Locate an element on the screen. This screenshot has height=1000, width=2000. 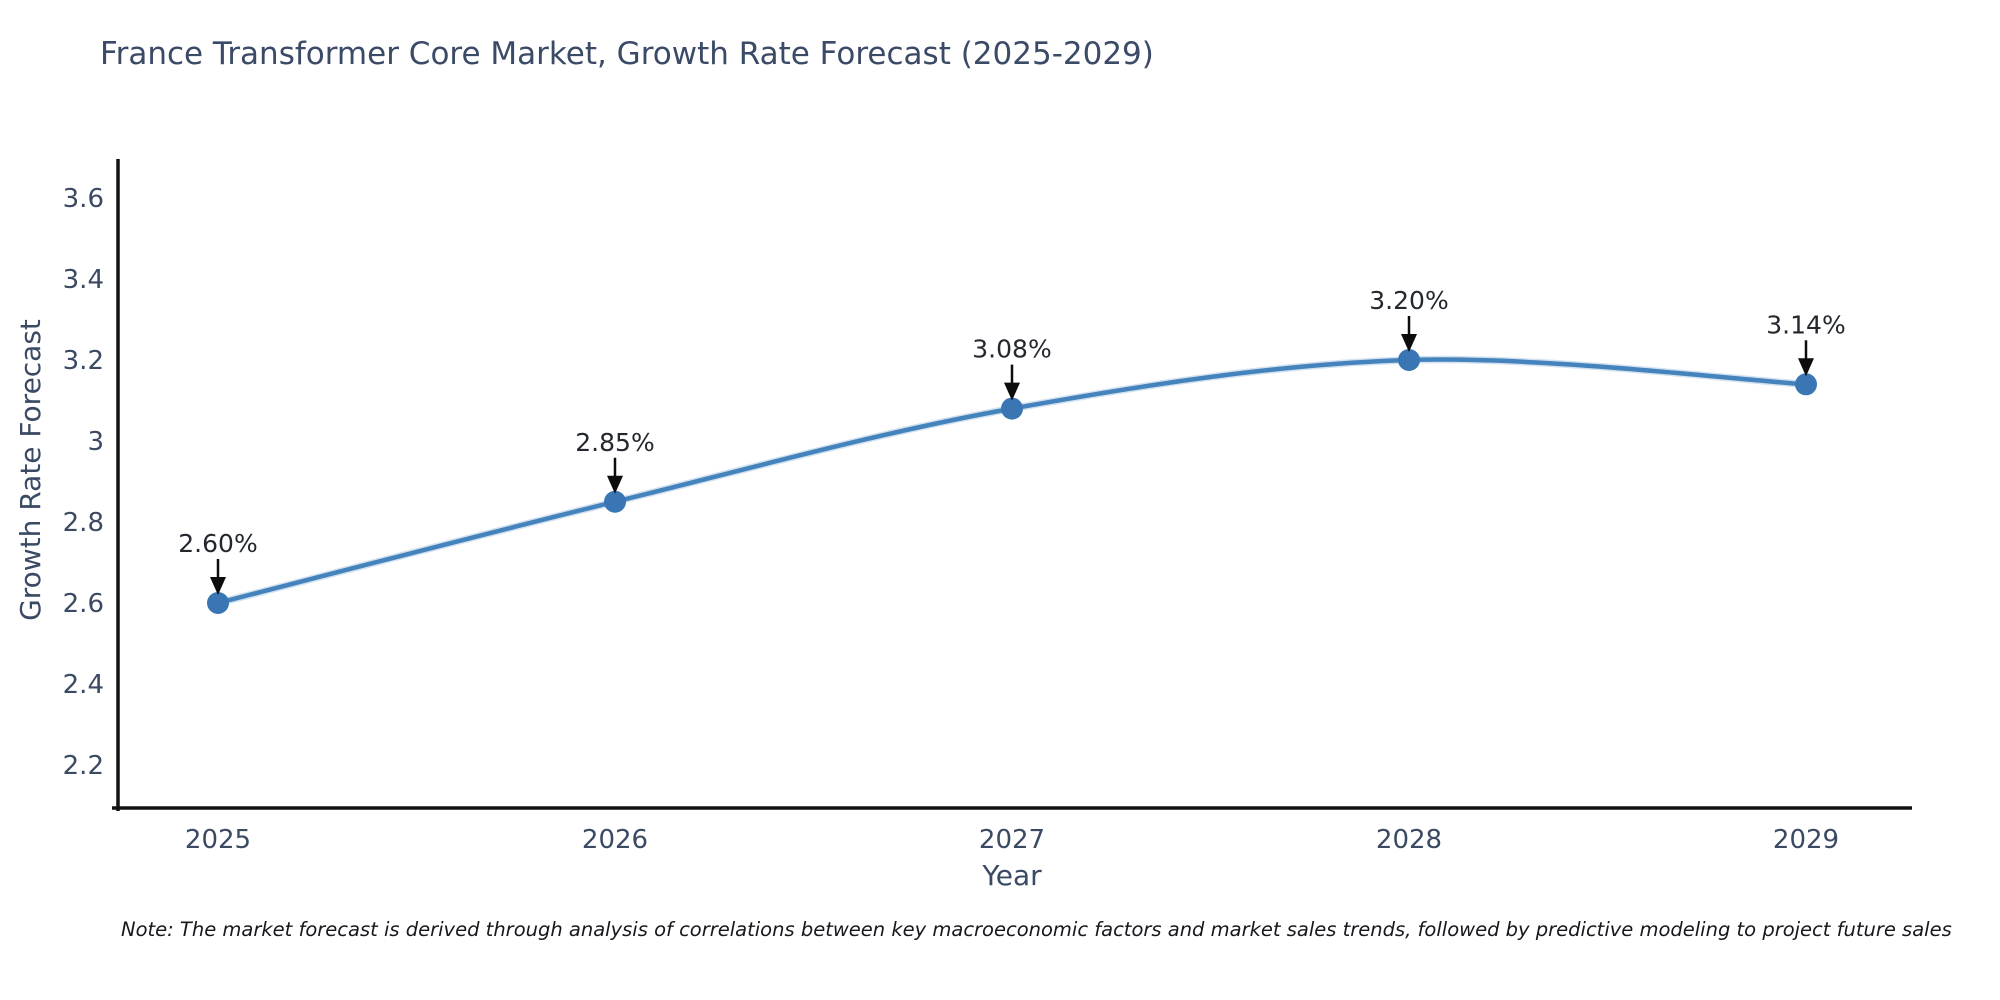
y-axis-title: Growth Rate Forecast is located at coordinates (30, 470).